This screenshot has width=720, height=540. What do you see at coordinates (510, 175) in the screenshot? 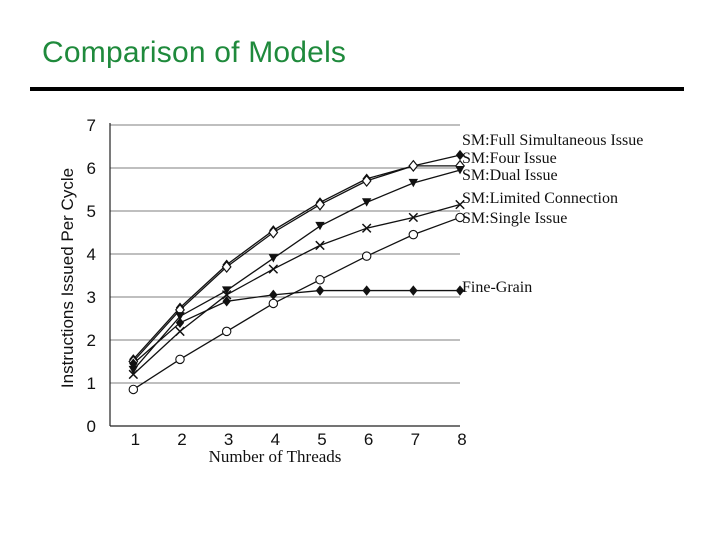
I see `legend-entry: SM:Dual Issue` at bounding box center [510, 175].